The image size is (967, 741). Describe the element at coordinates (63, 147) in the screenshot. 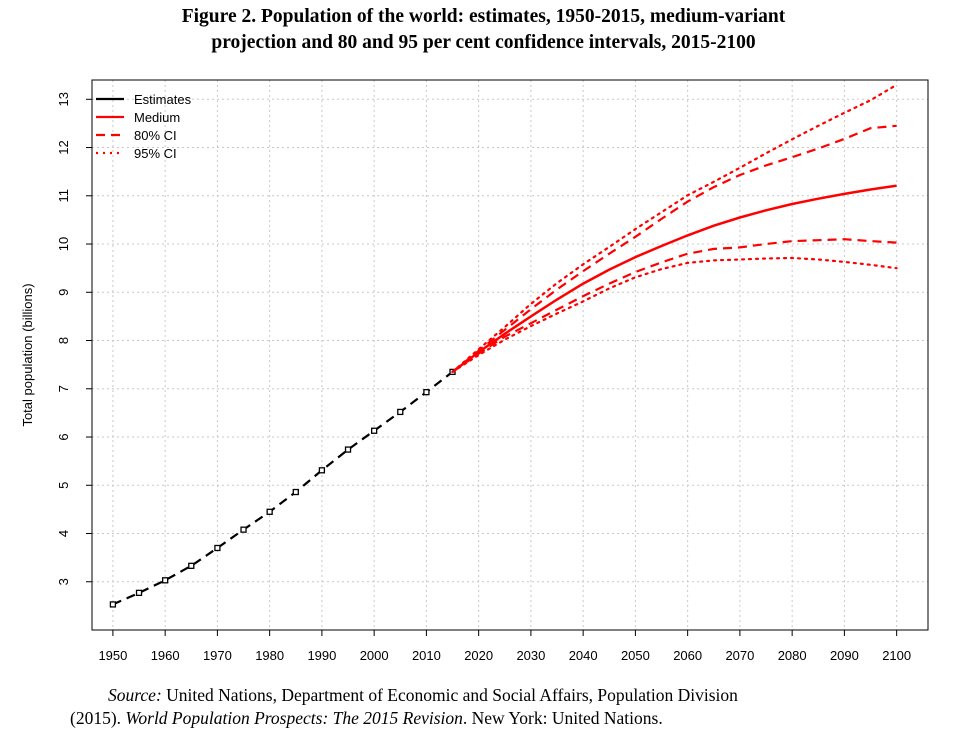

I see `y-tick-label-12: 12` at that location.